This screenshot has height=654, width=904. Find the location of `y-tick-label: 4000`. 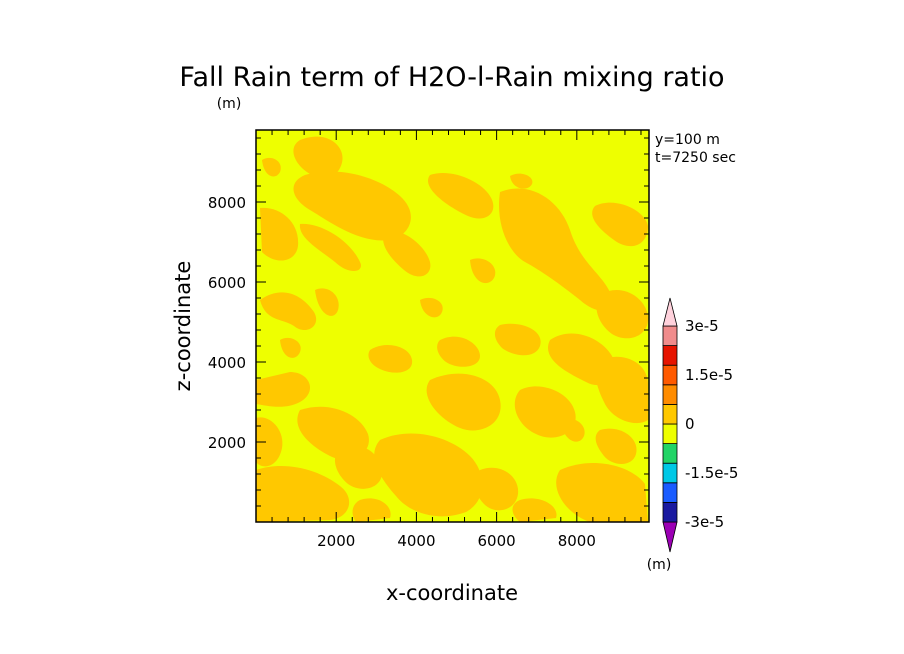

y-tick-label: 4000 is located at coordinates (227, 363).